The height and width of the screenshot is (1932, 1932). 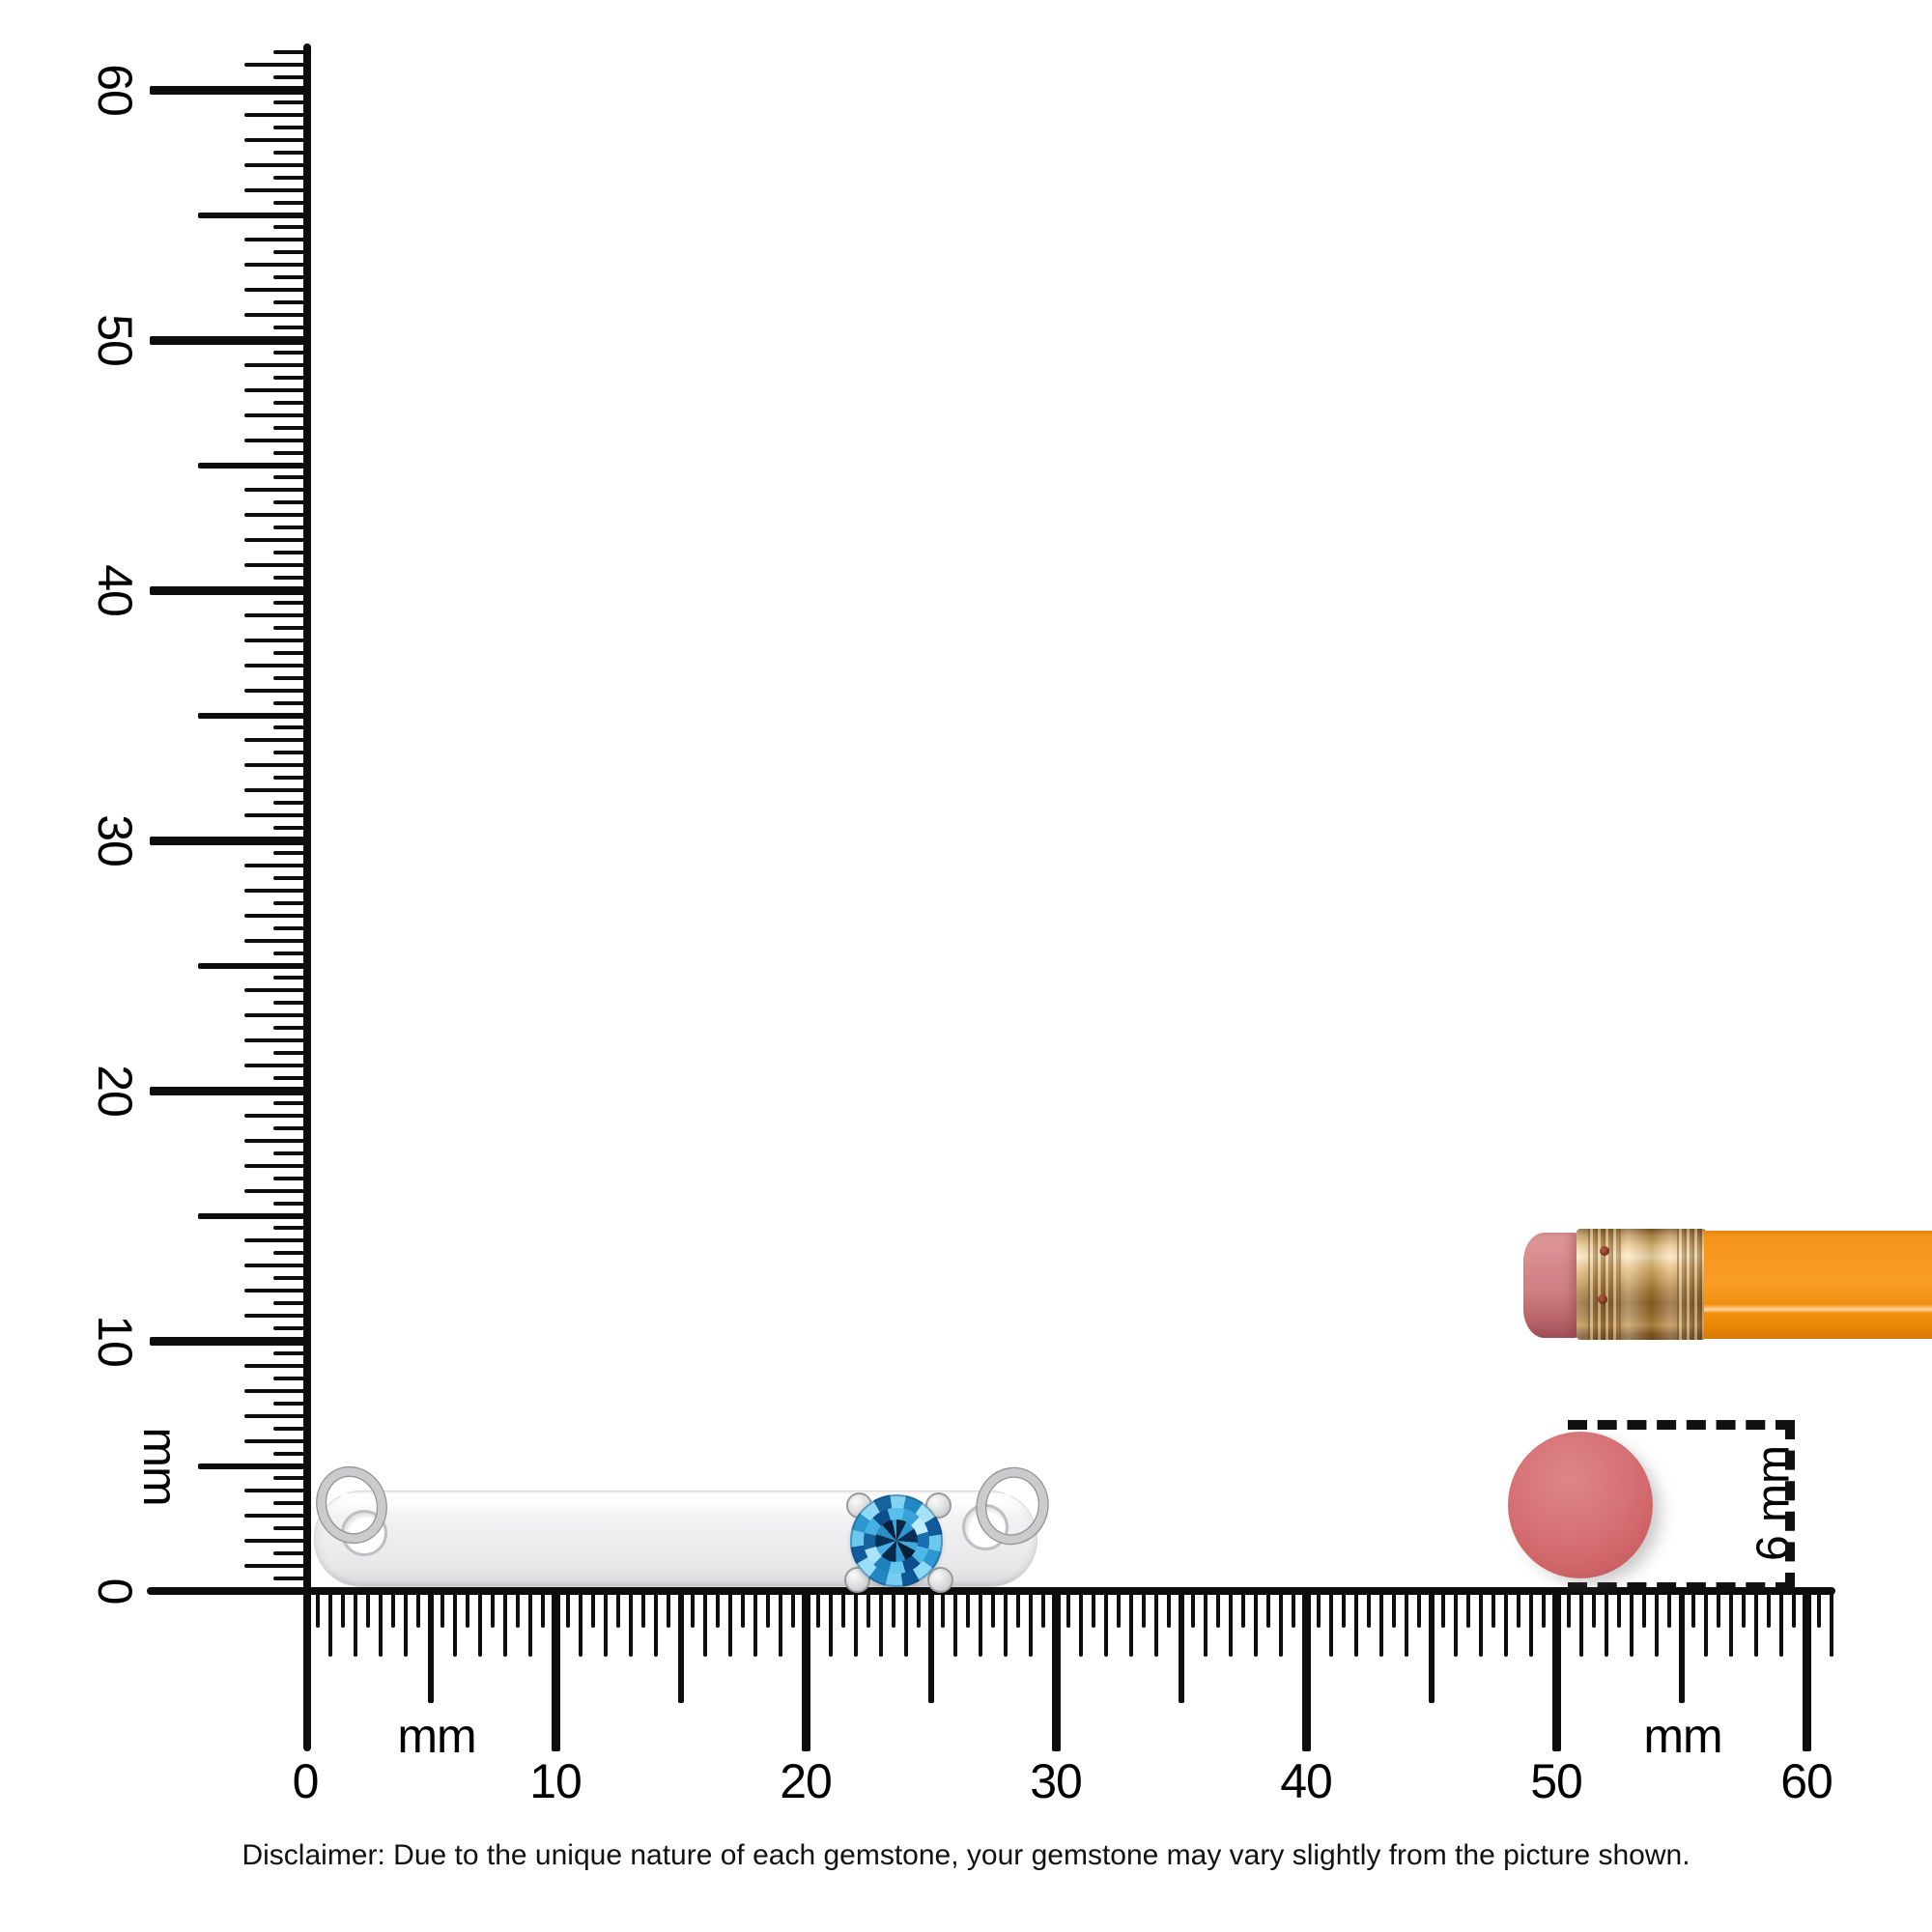 I want to click on ruler-label: 40, so click(x=115, y=590).